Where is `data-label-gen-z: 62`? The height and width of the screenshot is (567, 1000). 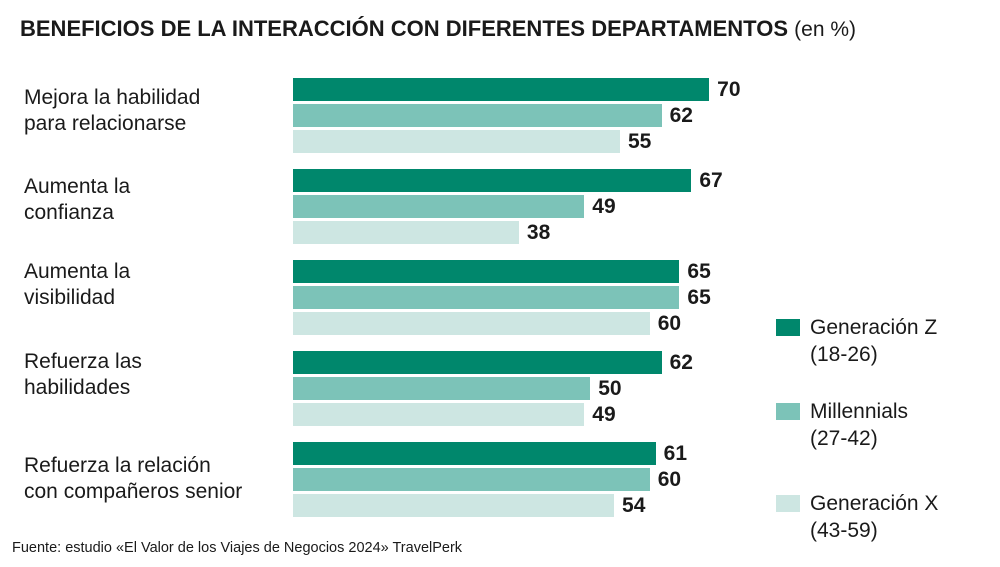
data-label-gen-z: 62 is located at coordinates (681, 362).